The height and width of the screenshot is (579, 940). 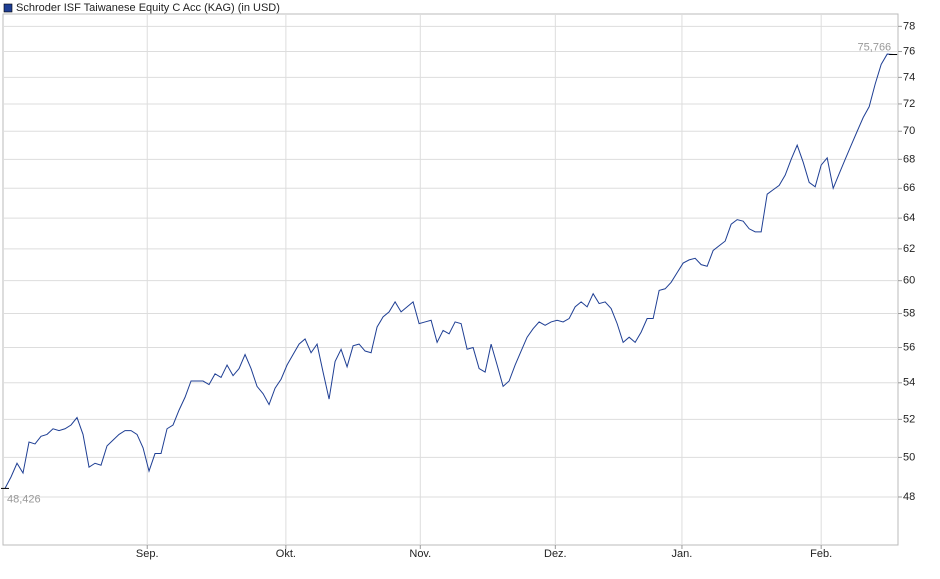 I want to click on x-tick-label: Nov., so click(x=420, y=554).